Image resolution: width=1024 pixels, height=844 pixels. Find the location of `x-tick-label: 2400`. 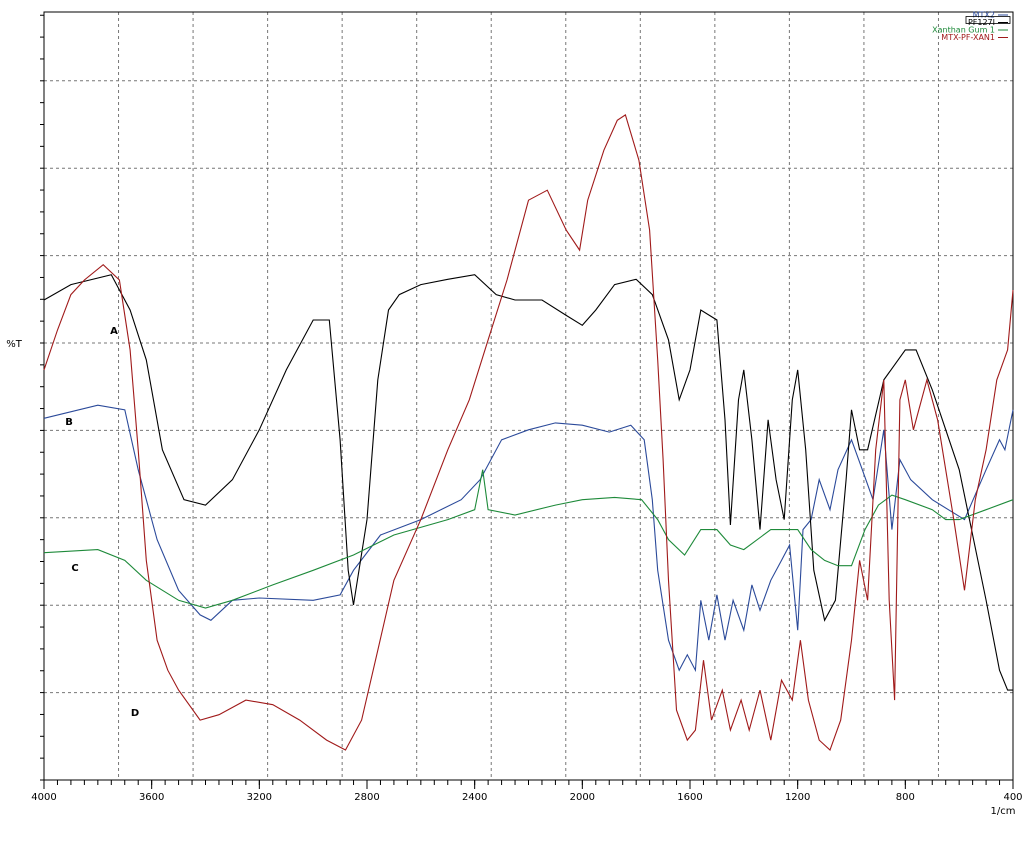

x-tick-label: 2400 is located at coordinates (474, 797).